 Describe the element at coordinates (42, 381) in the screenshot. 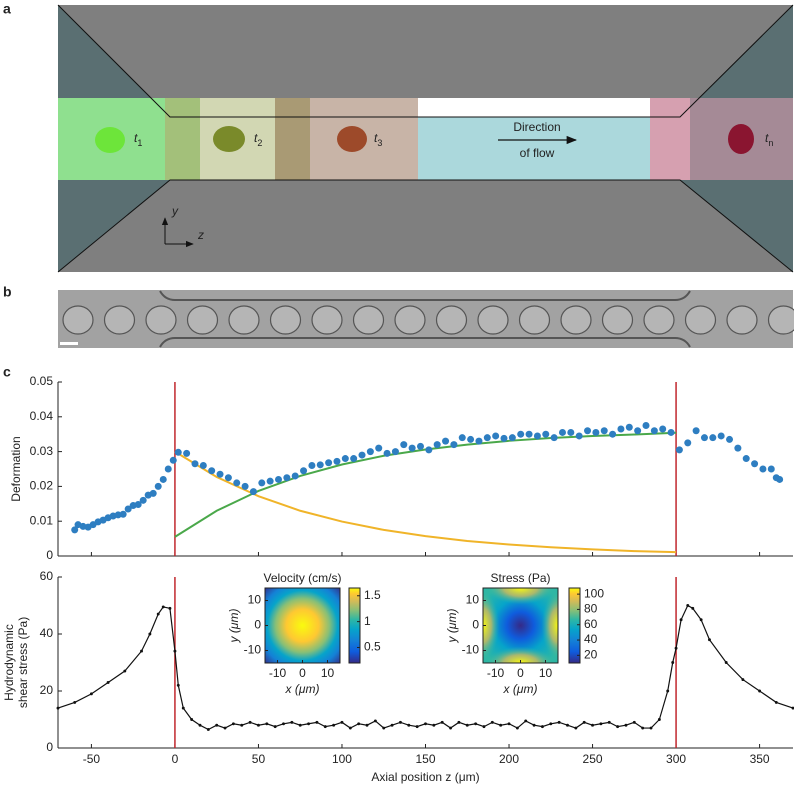

I see `y-tick-label: 0.05` at that location.